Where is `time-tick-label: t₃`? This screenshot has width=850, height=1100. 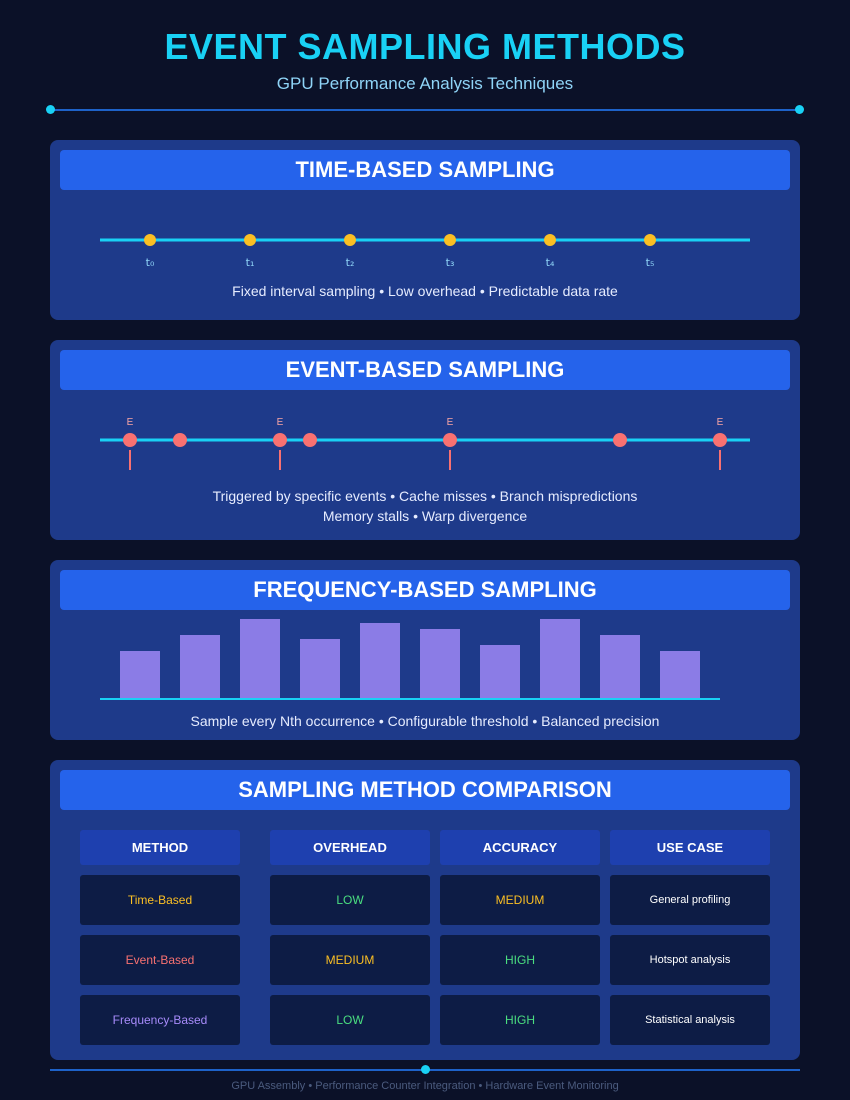 time-tick-label: t₃ is located at coordinates (450, 262).